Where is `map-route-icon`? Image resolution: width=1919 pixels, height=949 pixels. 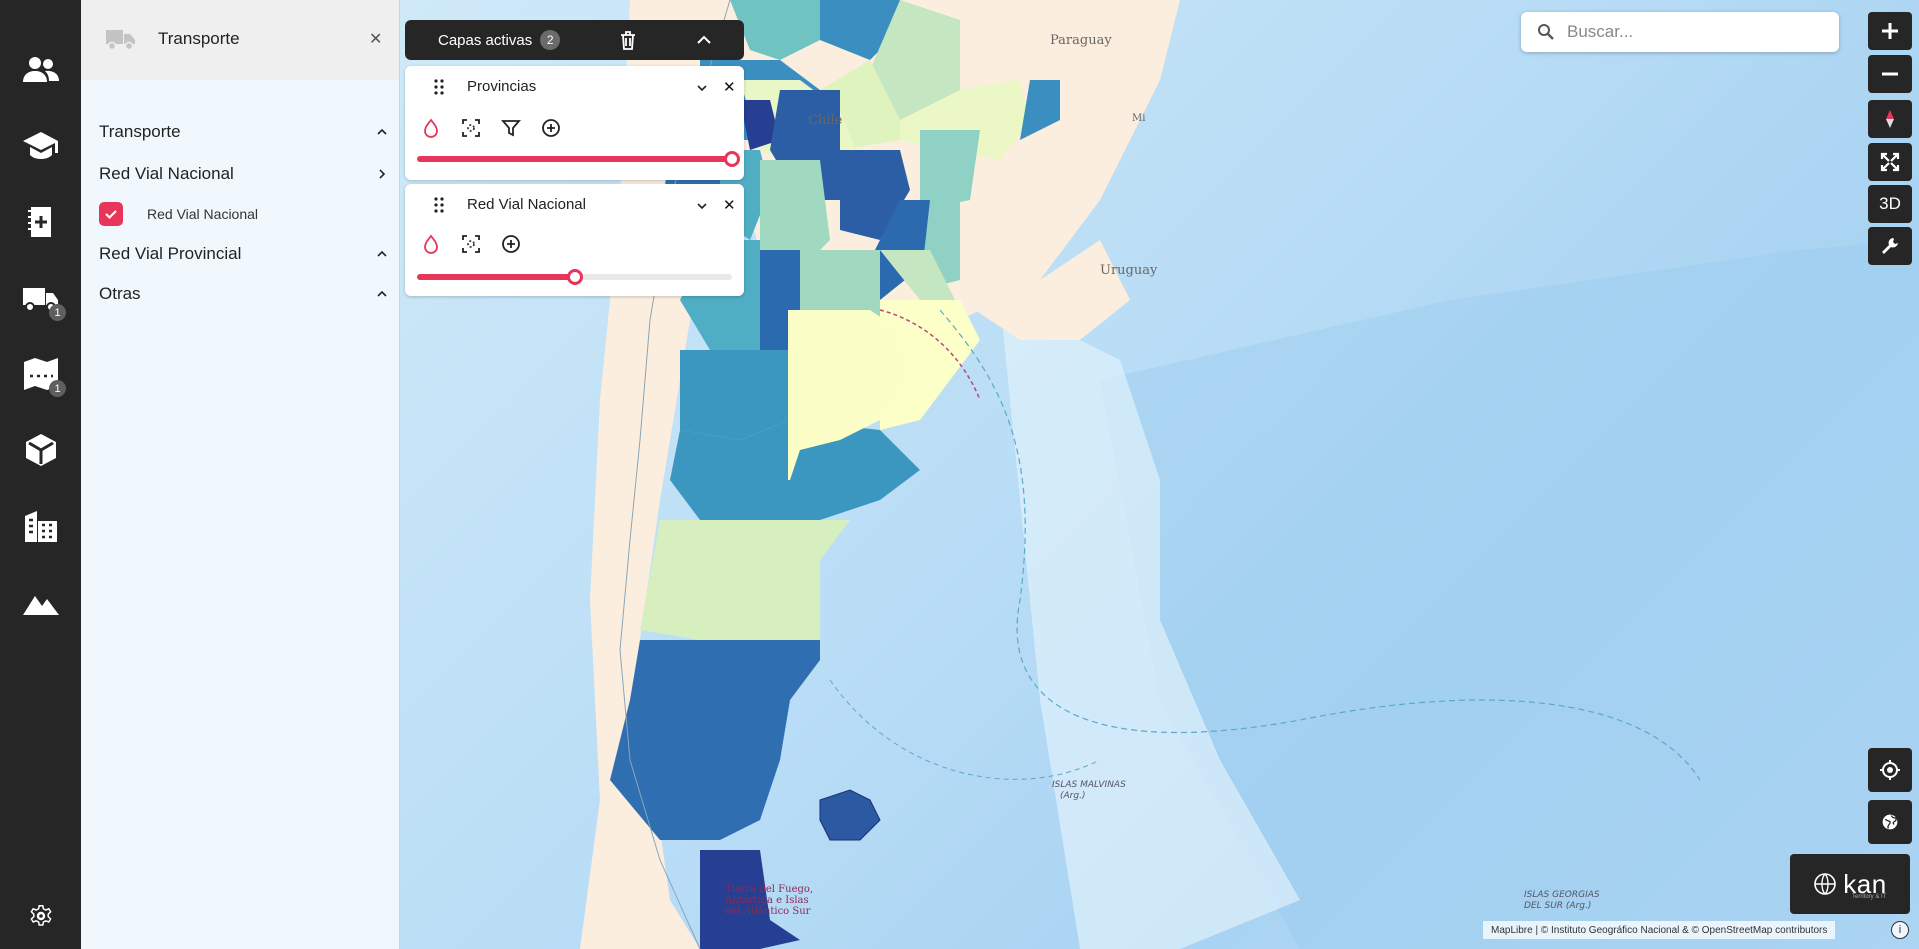 map-route-icon is located at coordinates (40, 374).